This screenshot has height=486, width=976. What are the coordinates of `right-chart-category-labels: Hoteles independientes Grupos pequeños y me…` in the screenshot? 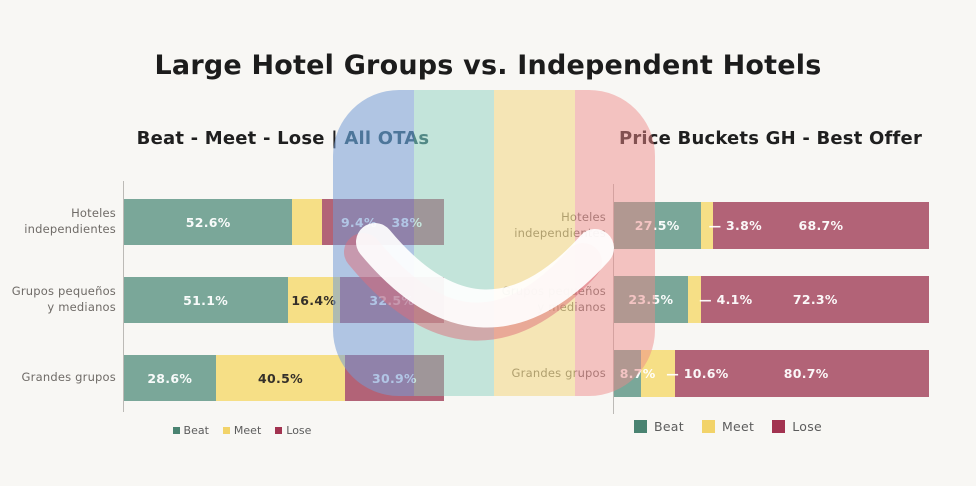 It's located at (548, 299).